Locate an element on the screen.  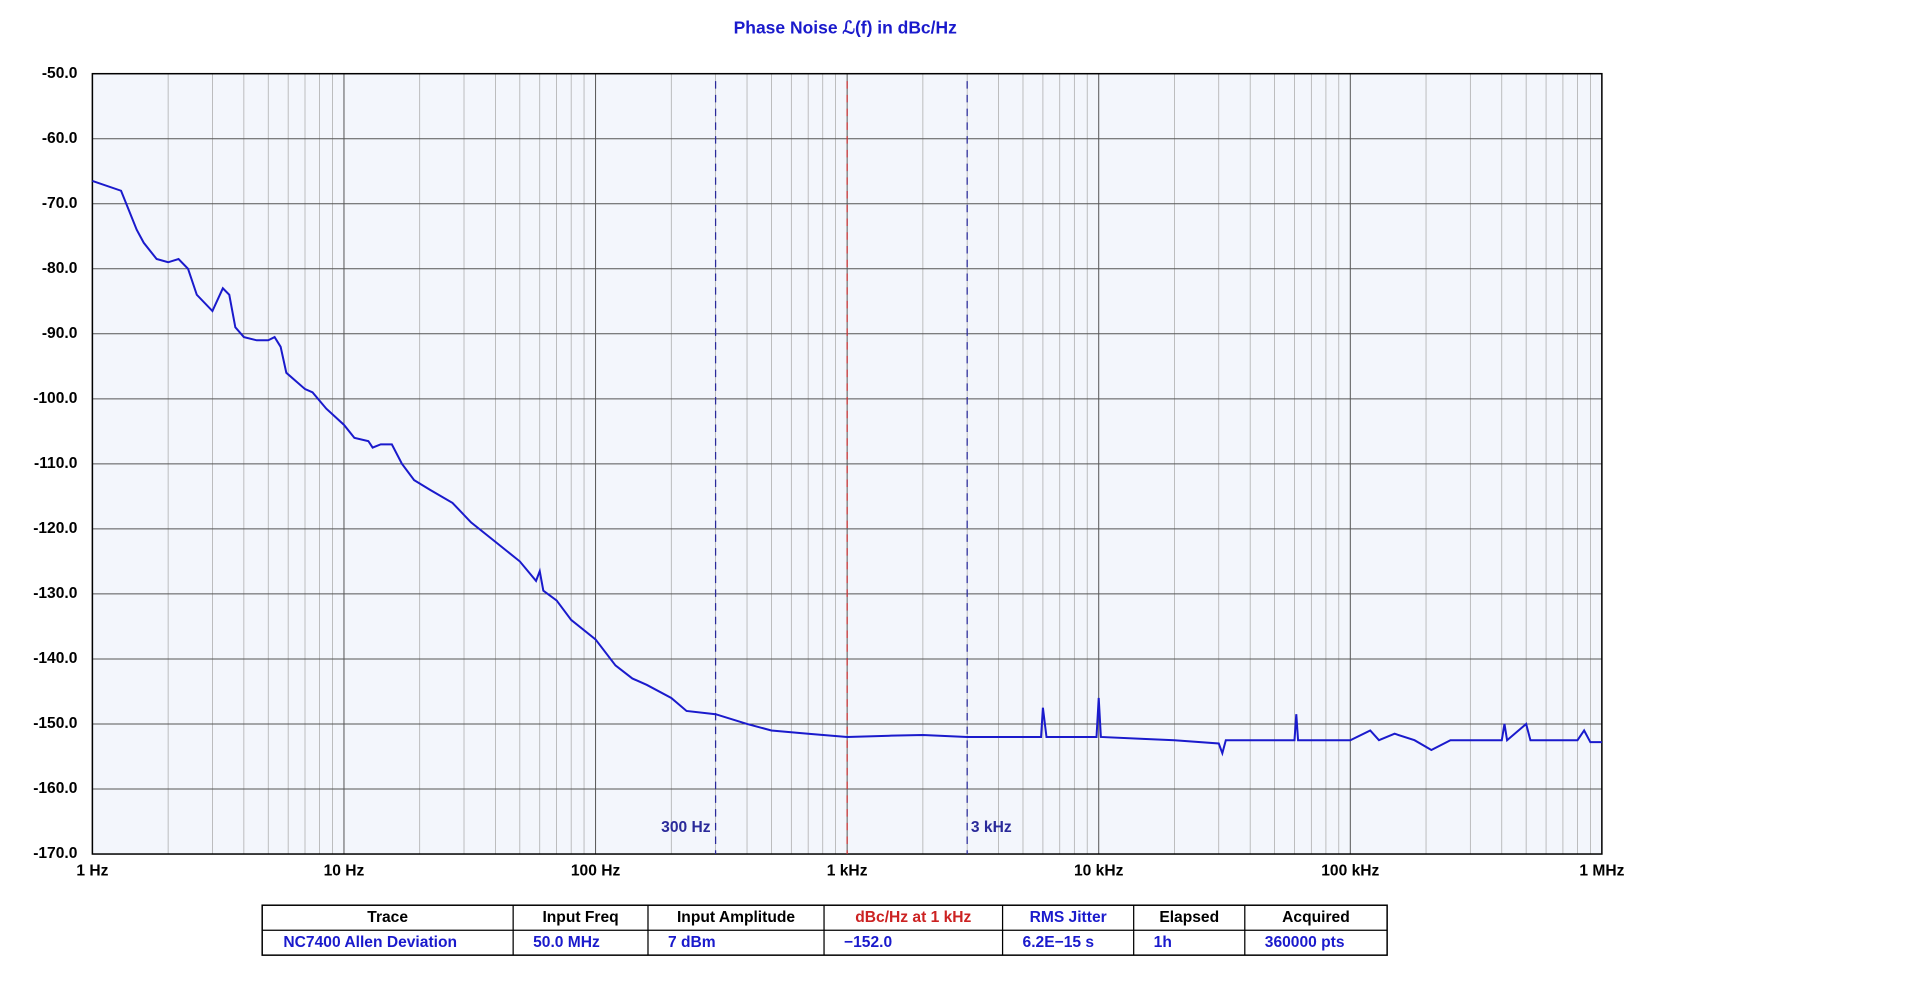
x-tick-label: 10 kHz is located at coordinates (1099, 871).